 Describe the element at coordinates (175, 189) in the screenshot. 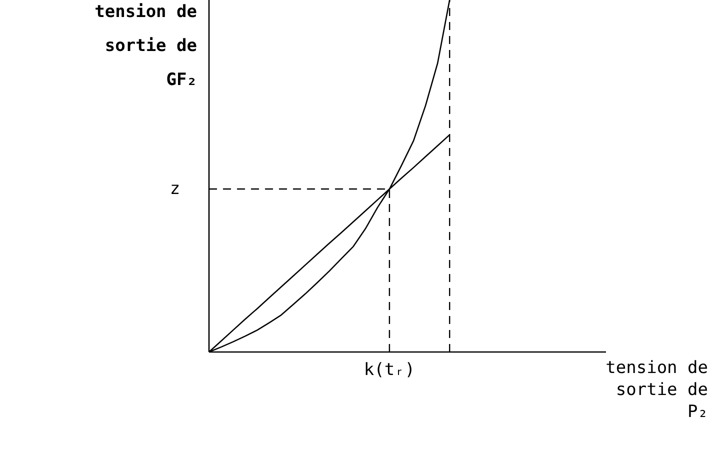

I see `ref-line-label: z` at that location.